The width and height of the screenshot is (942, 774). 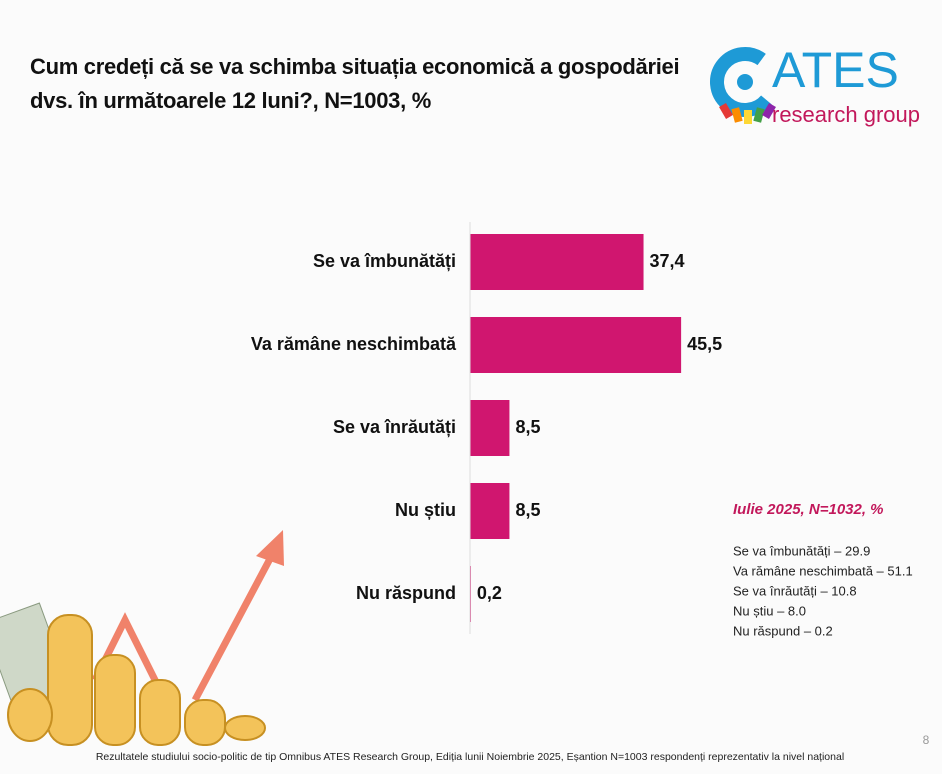 I want to click on side-note-title: Iulie 2025, N=1032, %, so click(x=808, y=509).